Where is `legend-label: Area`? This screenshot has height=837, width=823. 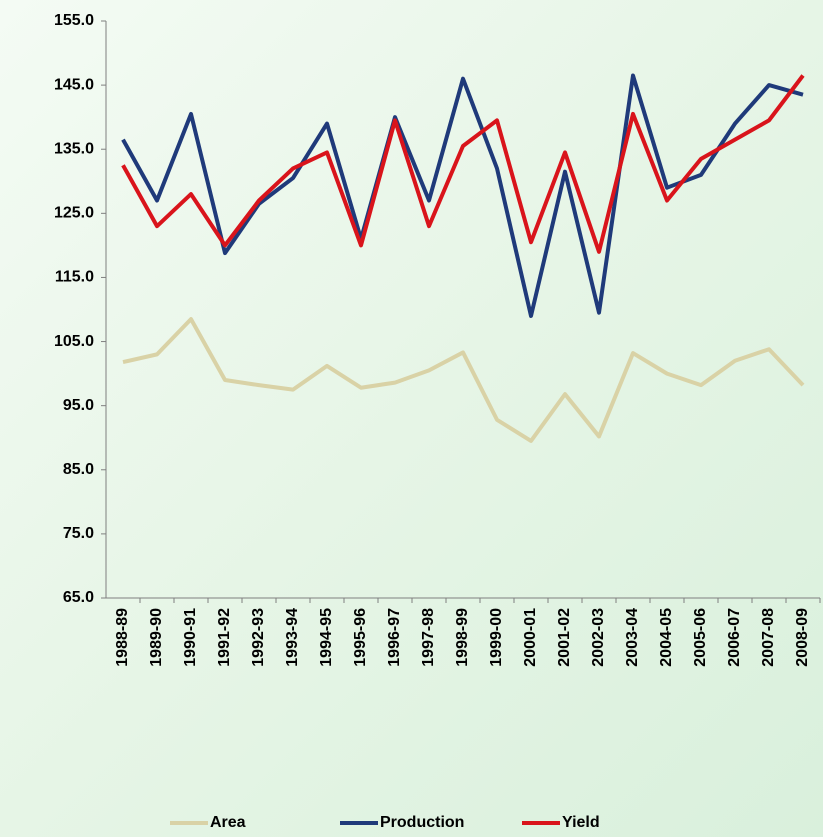 legend-label: Area is located at coordinates (228, 822).